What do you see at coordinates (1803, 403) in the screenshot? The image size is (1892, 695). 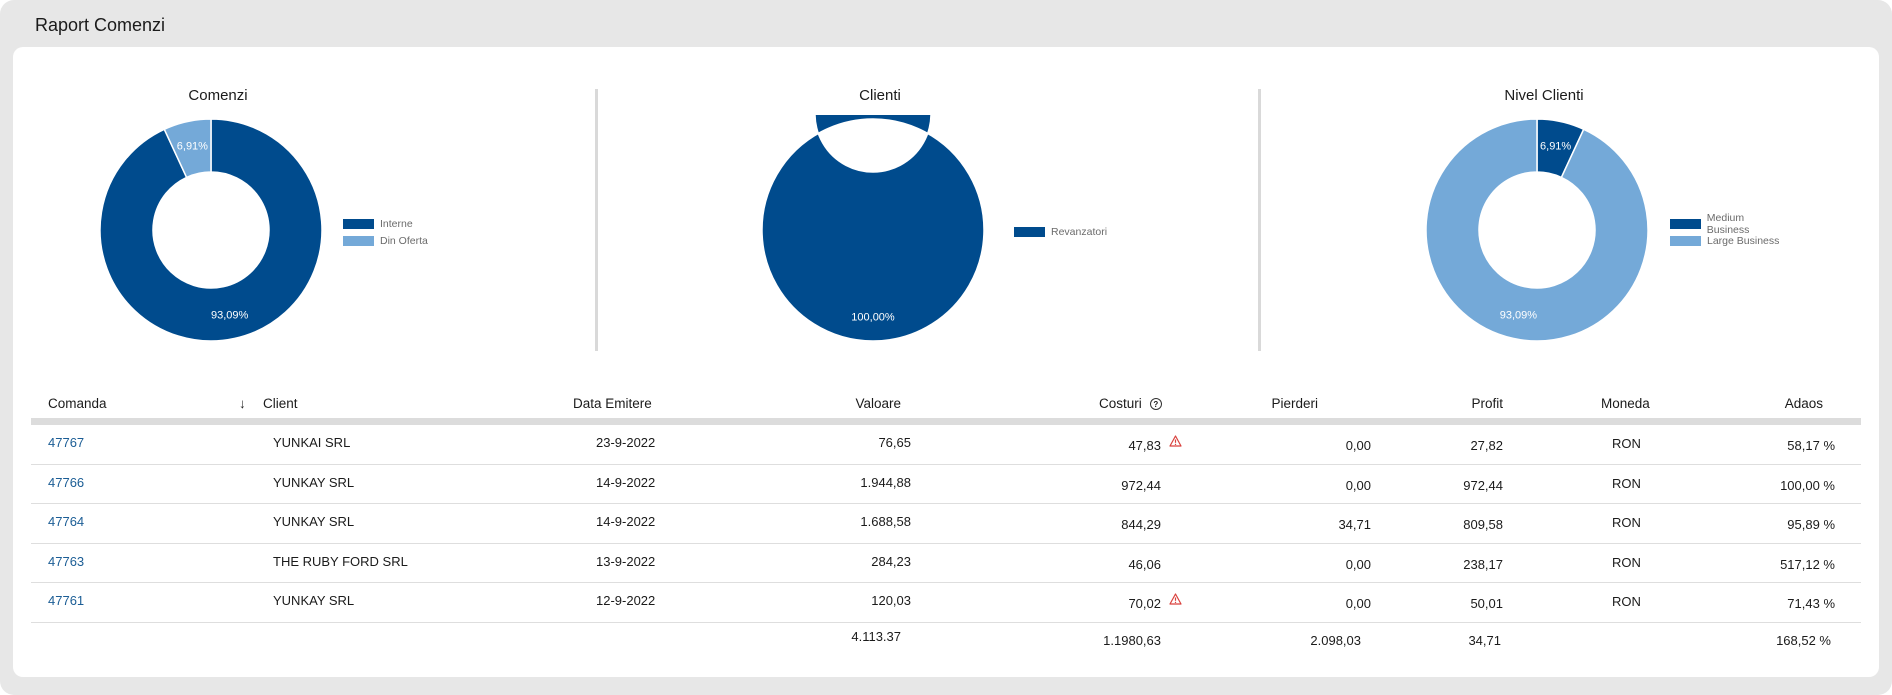 I see `header-adaos: Adaos` at bounding box center [1803, 403].